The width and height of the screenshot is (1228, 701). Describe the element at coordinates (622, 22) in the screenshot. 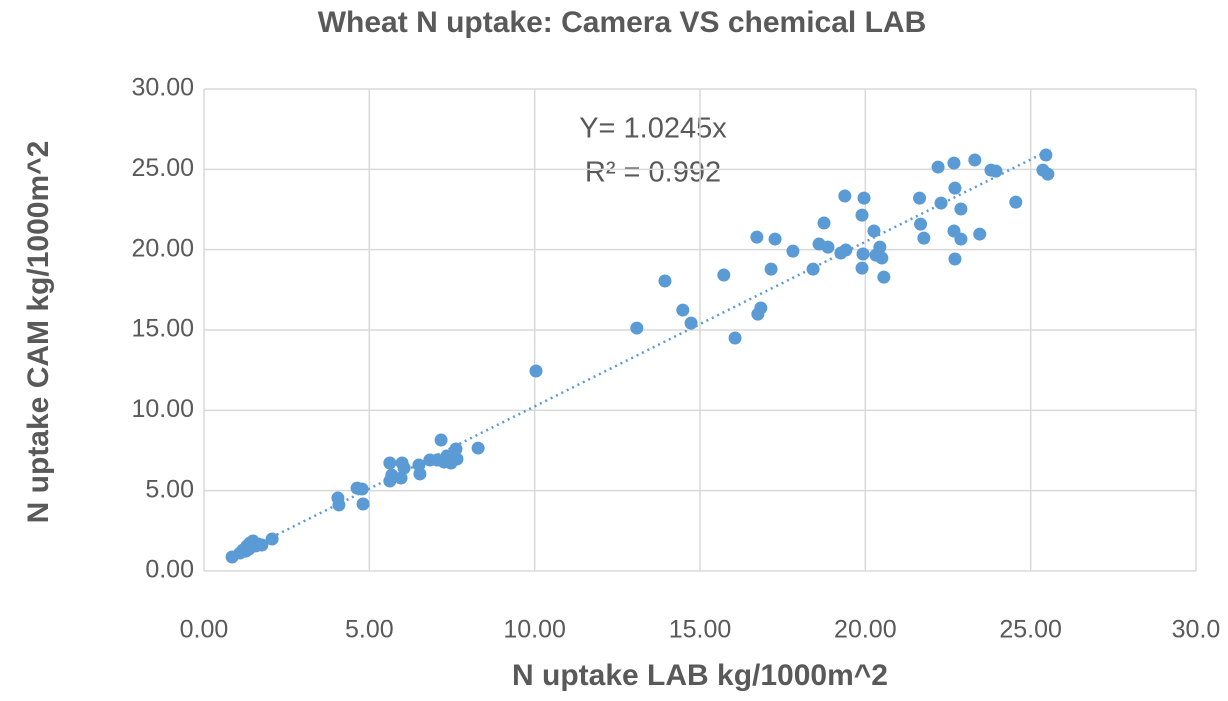

I see `chart-title: Wheat N uptake: Camera VS chemical LAB` at that location.